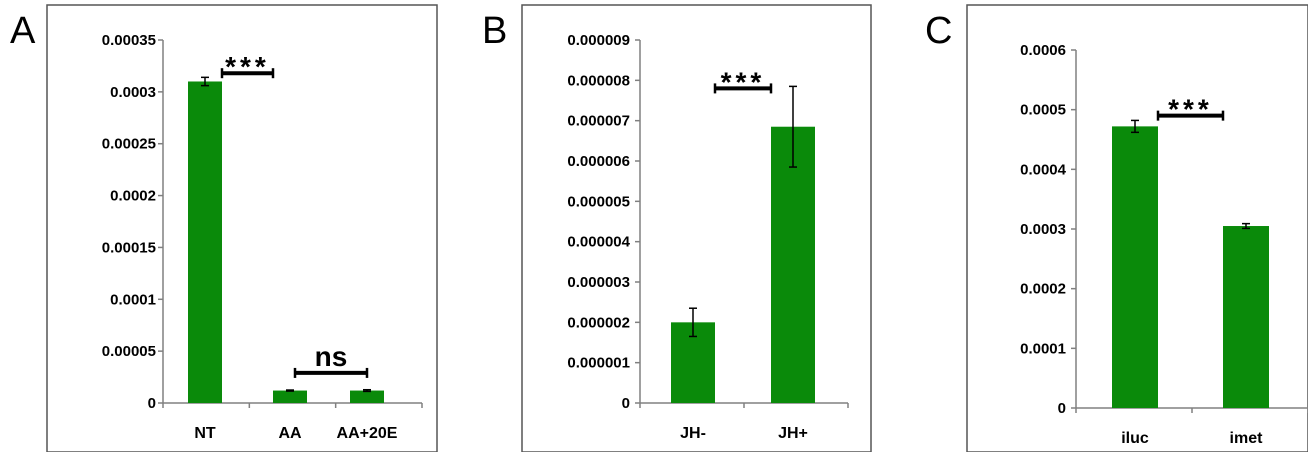  Describe the element at coordinates (1135, 438) in the screenshot. I see `x-category-label: iluc` at that location.